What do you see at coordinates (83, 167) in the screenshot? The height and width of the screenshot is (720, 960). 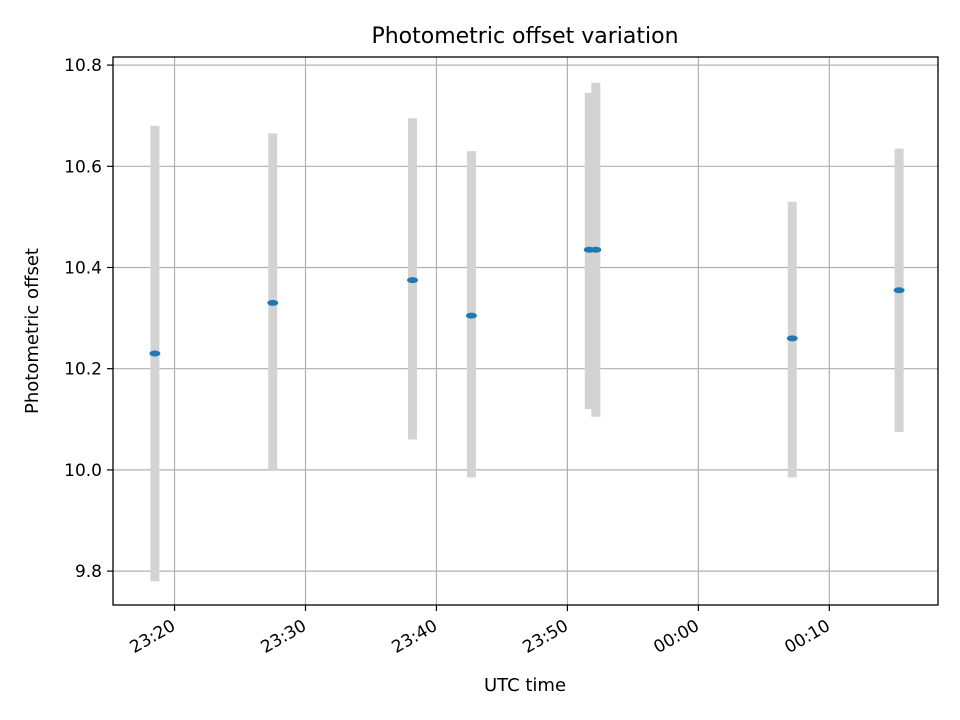 I see `y-tick-label: 10.6` at bounding box center [83, 167].